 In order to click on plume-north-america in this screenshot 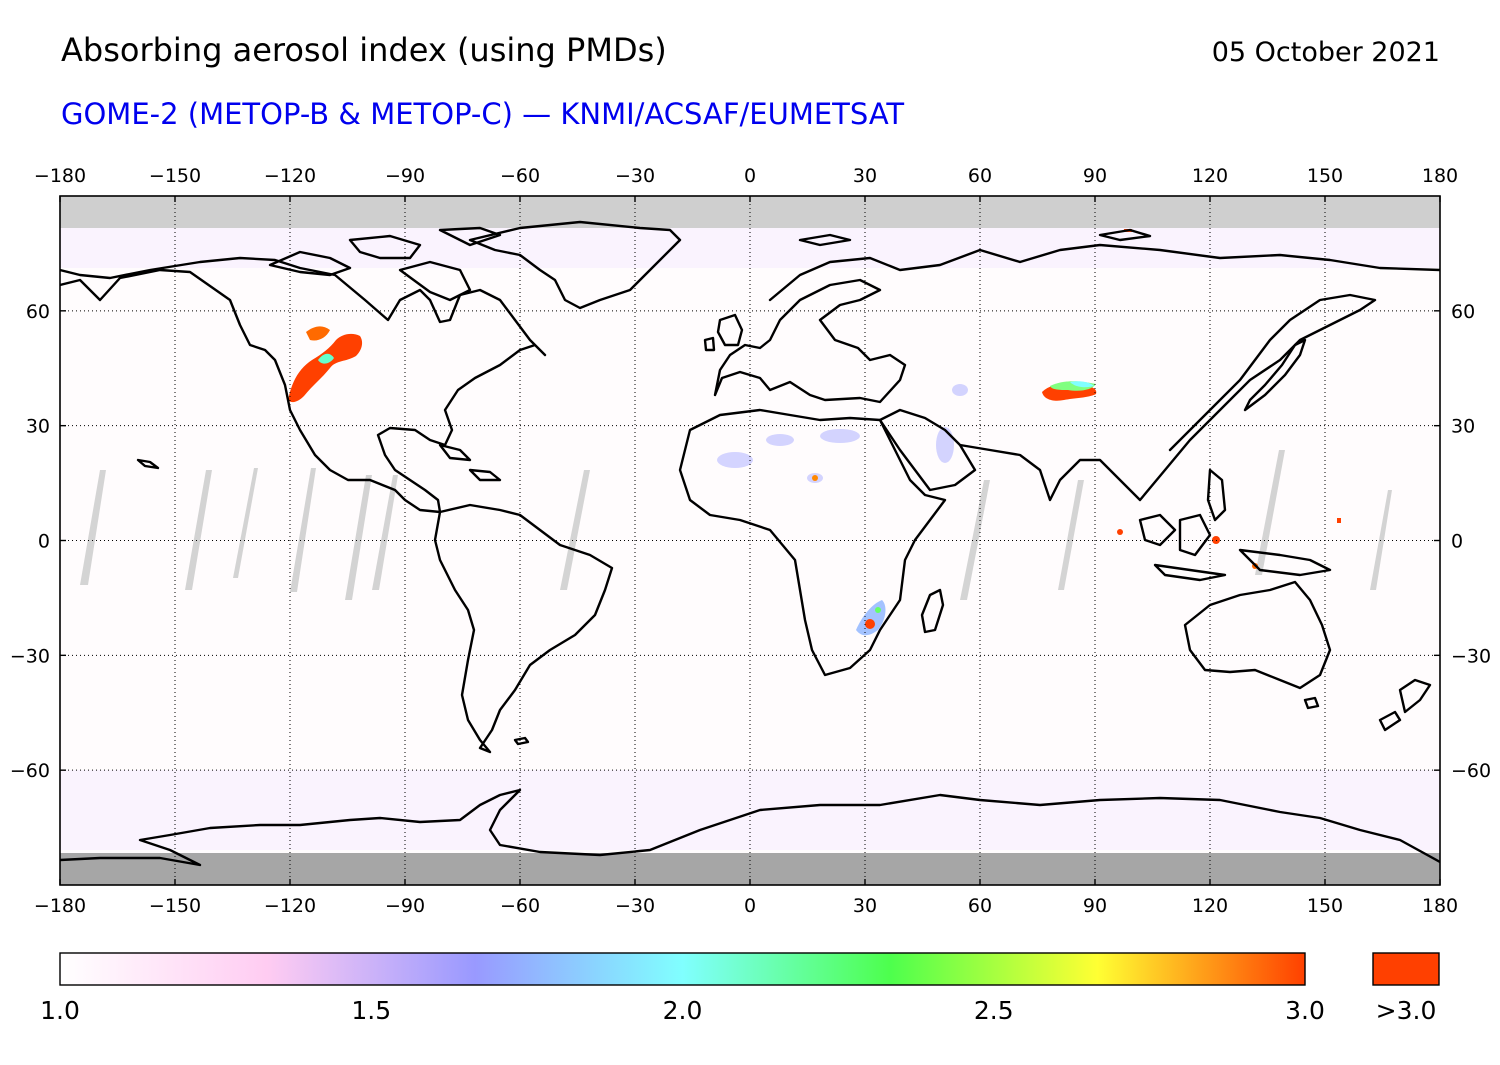, I will do `click(325, 368)`.